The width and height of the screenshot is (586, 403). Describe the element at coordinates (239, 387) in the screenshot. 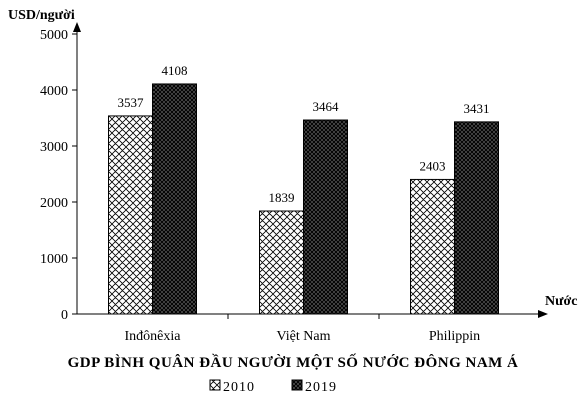

I see `legend-label: 2010` at that location.